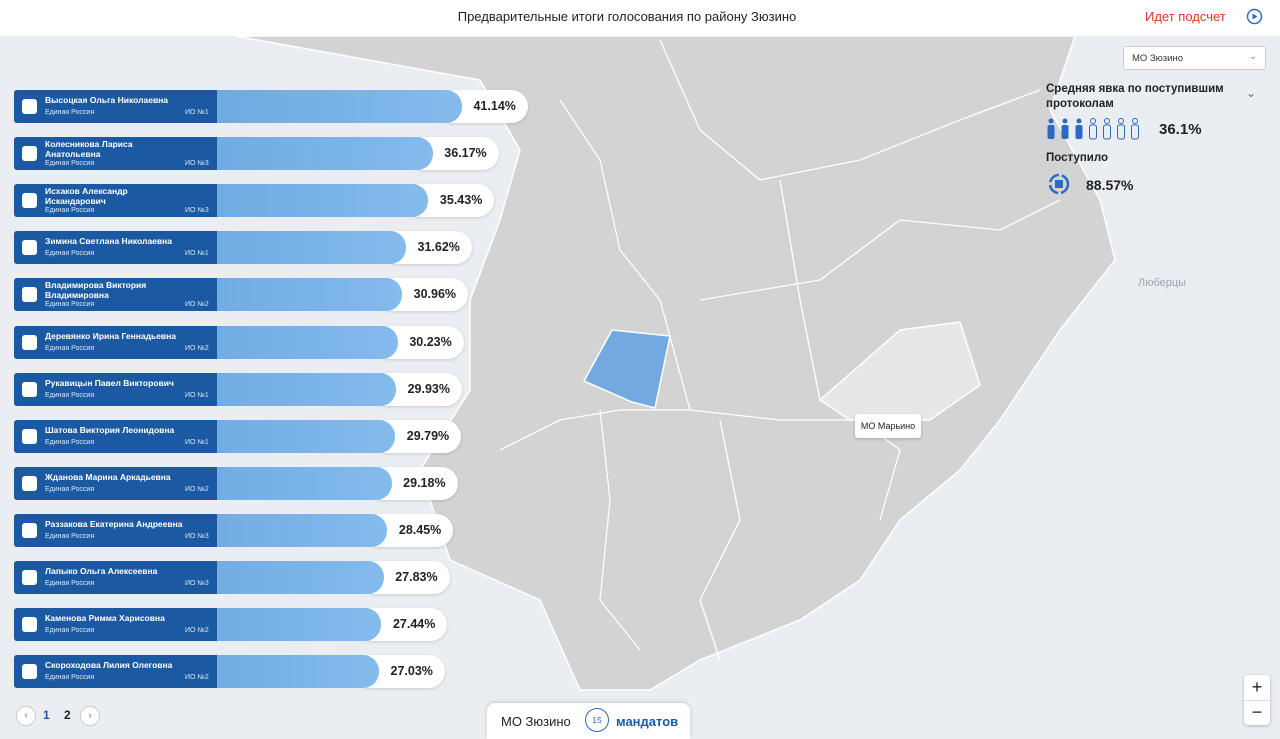 The image size is (1280, 739). What do you see at coordinates (888, 426) in the screenshot?
I see `map-tooltip: МО Марьино` at bounding box center [888, 426].